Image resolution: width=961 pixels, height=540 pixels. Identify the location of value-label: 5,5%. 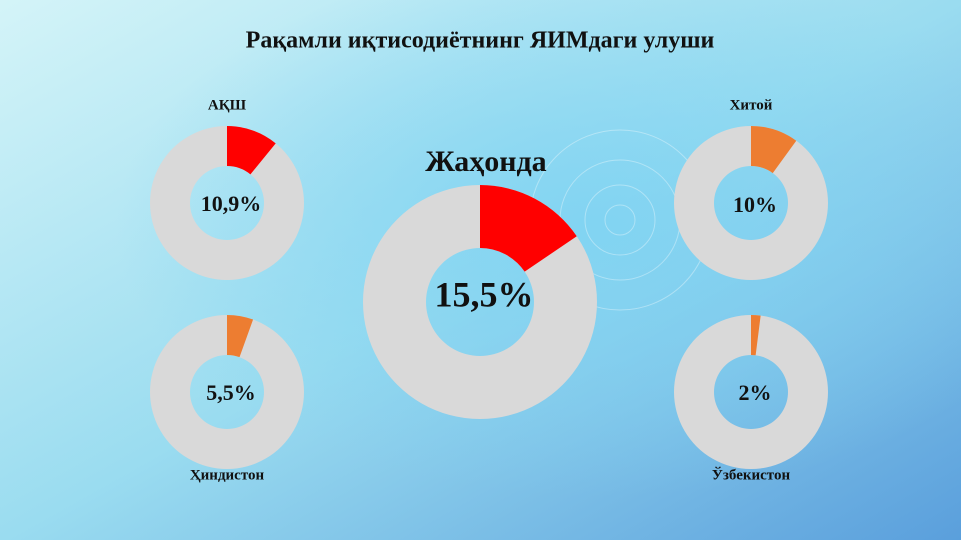
(231, 392).